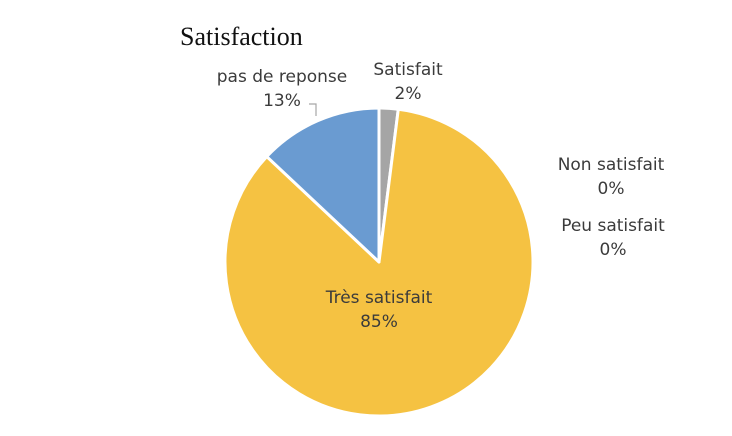 The height and width of the screenshot is (436, 732). Describe the element at coordinates (611, 177) in the screenshot. I see `slice-label-non-satisfait: Non satisfait 0%` at that location.